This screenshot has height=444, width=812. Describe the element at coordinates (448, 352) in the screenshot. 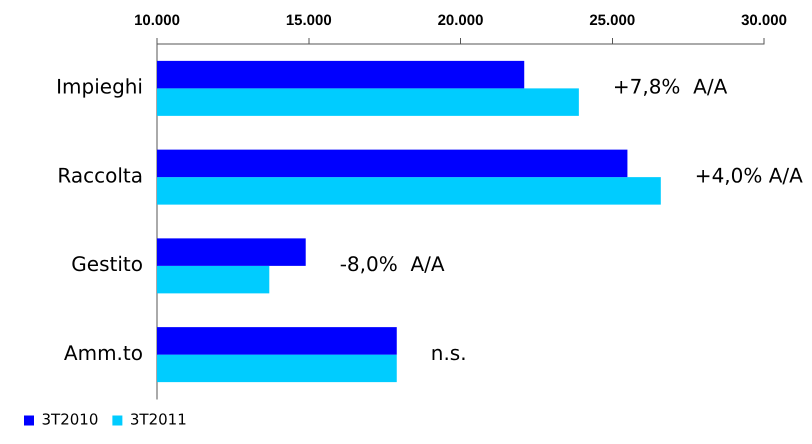

I see `annotation: n.s.` at that location.